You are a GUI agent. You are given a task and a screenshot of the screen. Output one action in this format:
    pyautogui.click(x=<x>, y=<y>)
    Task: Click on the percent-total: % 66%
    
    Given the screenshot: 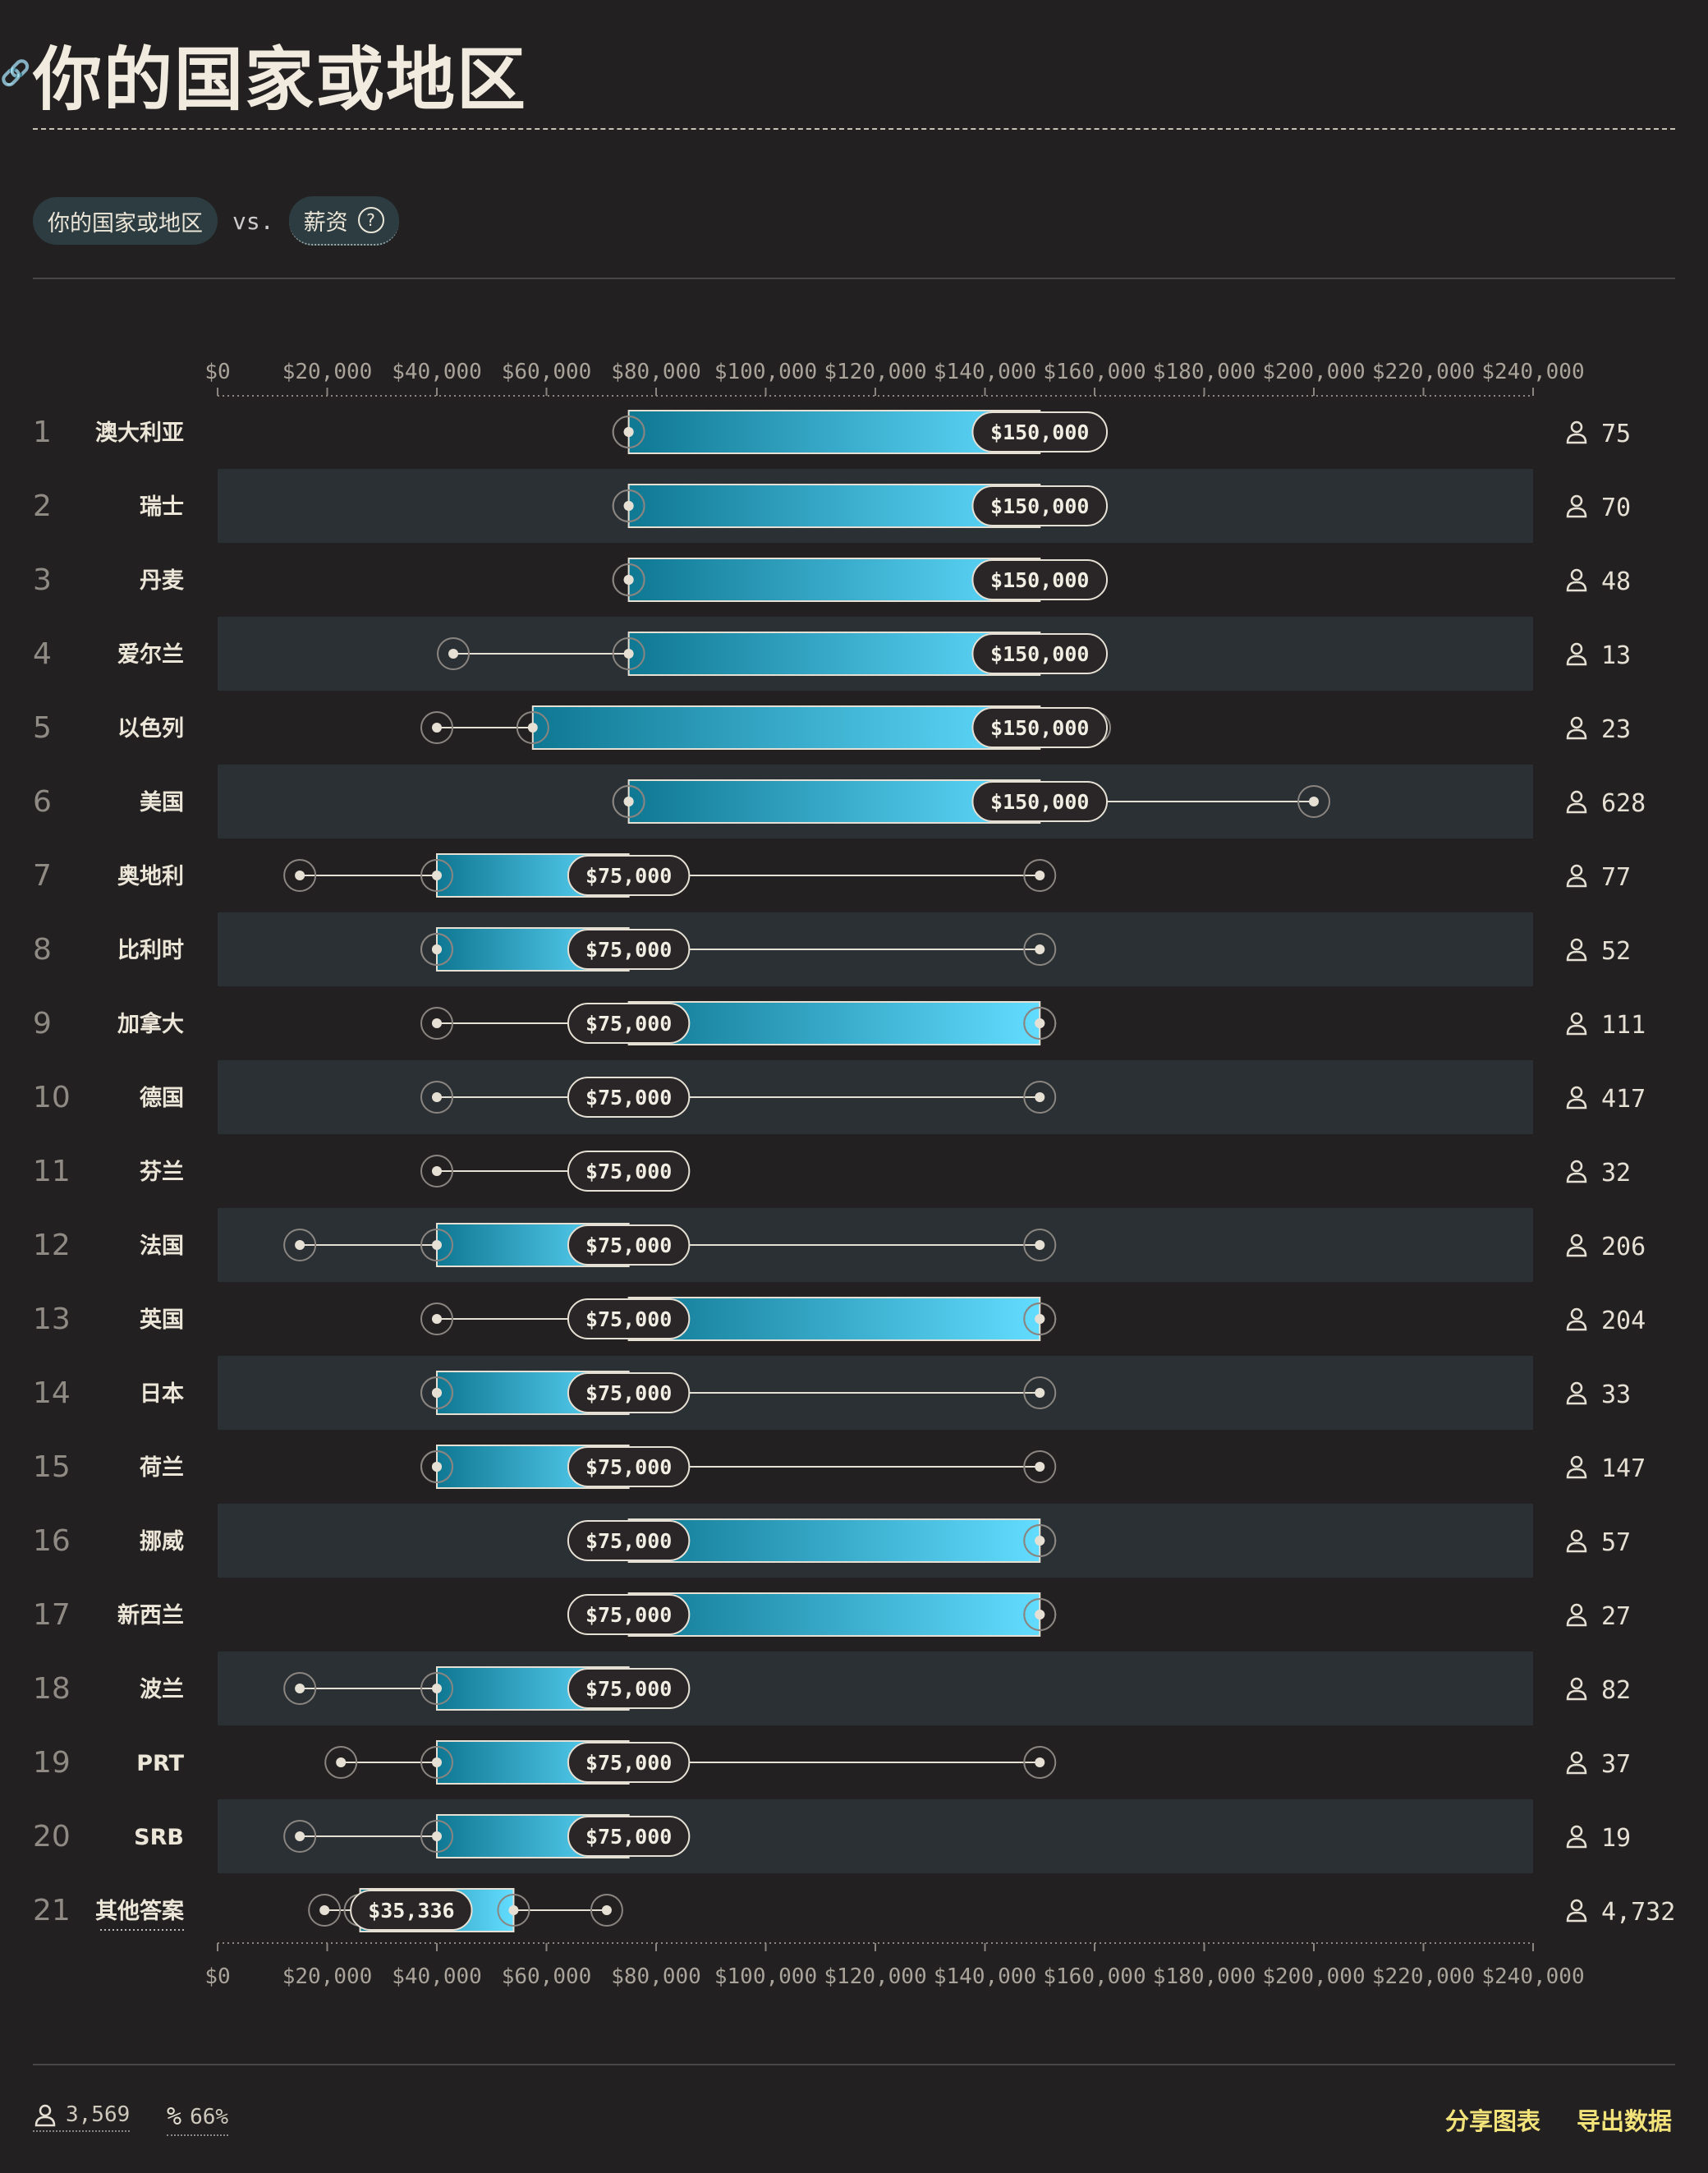 What is the action you would take?
    pyautogui.click(x=198, y=2119)
    